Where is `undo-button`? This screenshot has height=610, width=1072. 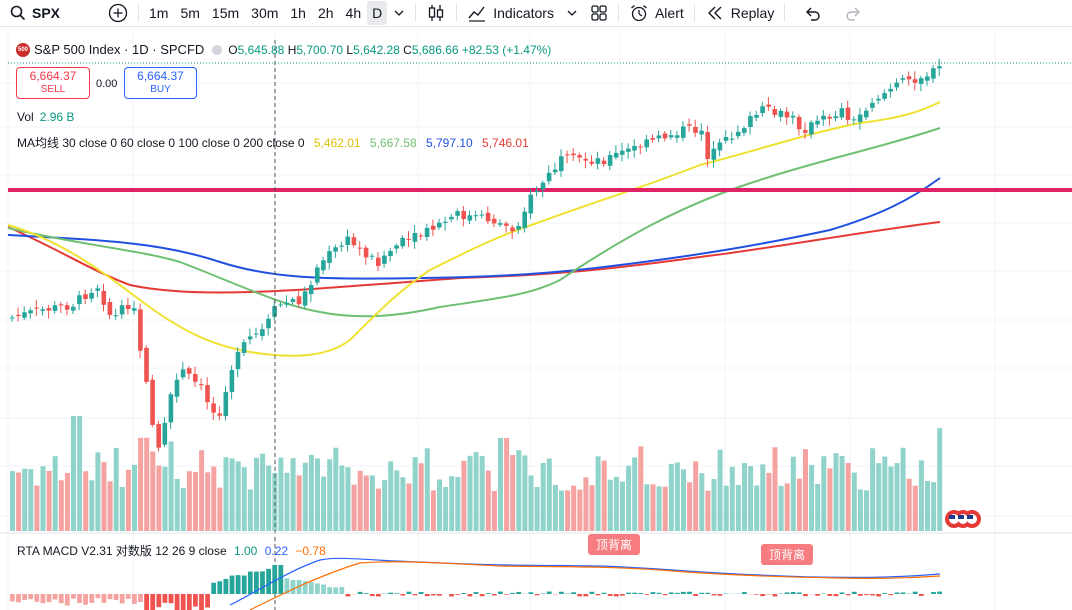
undo-button is located at coordinates (812, 13).